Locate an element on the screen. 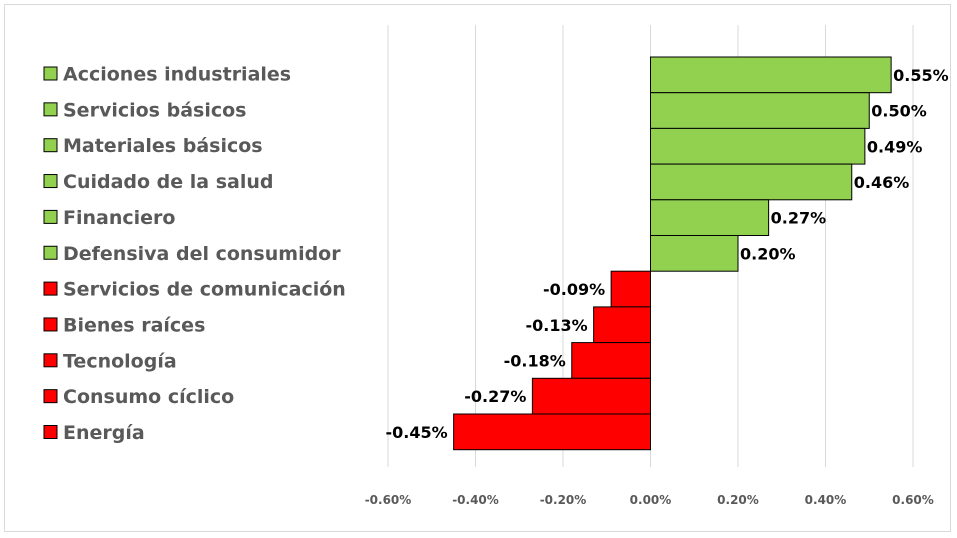 Image resolution: width=957 pixels, height=538 pixels. x-tick-label: -0.20% is located at coordinates (563, 500).